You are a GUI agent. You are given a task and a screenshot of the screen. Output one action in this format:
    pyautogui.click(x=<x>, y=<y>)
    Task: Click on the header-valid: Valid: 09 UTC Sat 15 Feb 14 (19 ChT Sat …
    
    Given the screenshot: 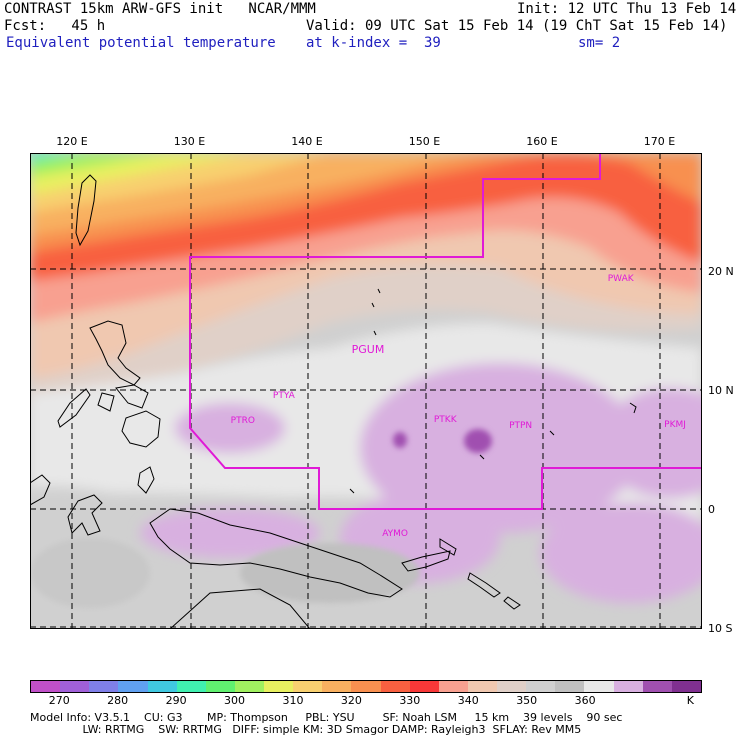 What is the action you would take?
    pyautogui.click(x=517, y=26)
    